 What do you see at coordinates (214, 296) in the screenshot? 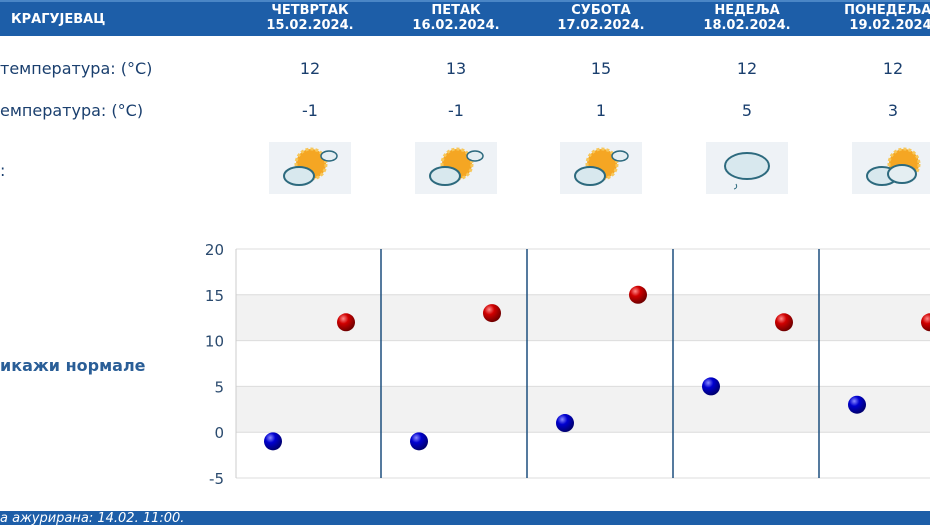
I see `y-tick-label: 15` at bounding box center [214, 296].